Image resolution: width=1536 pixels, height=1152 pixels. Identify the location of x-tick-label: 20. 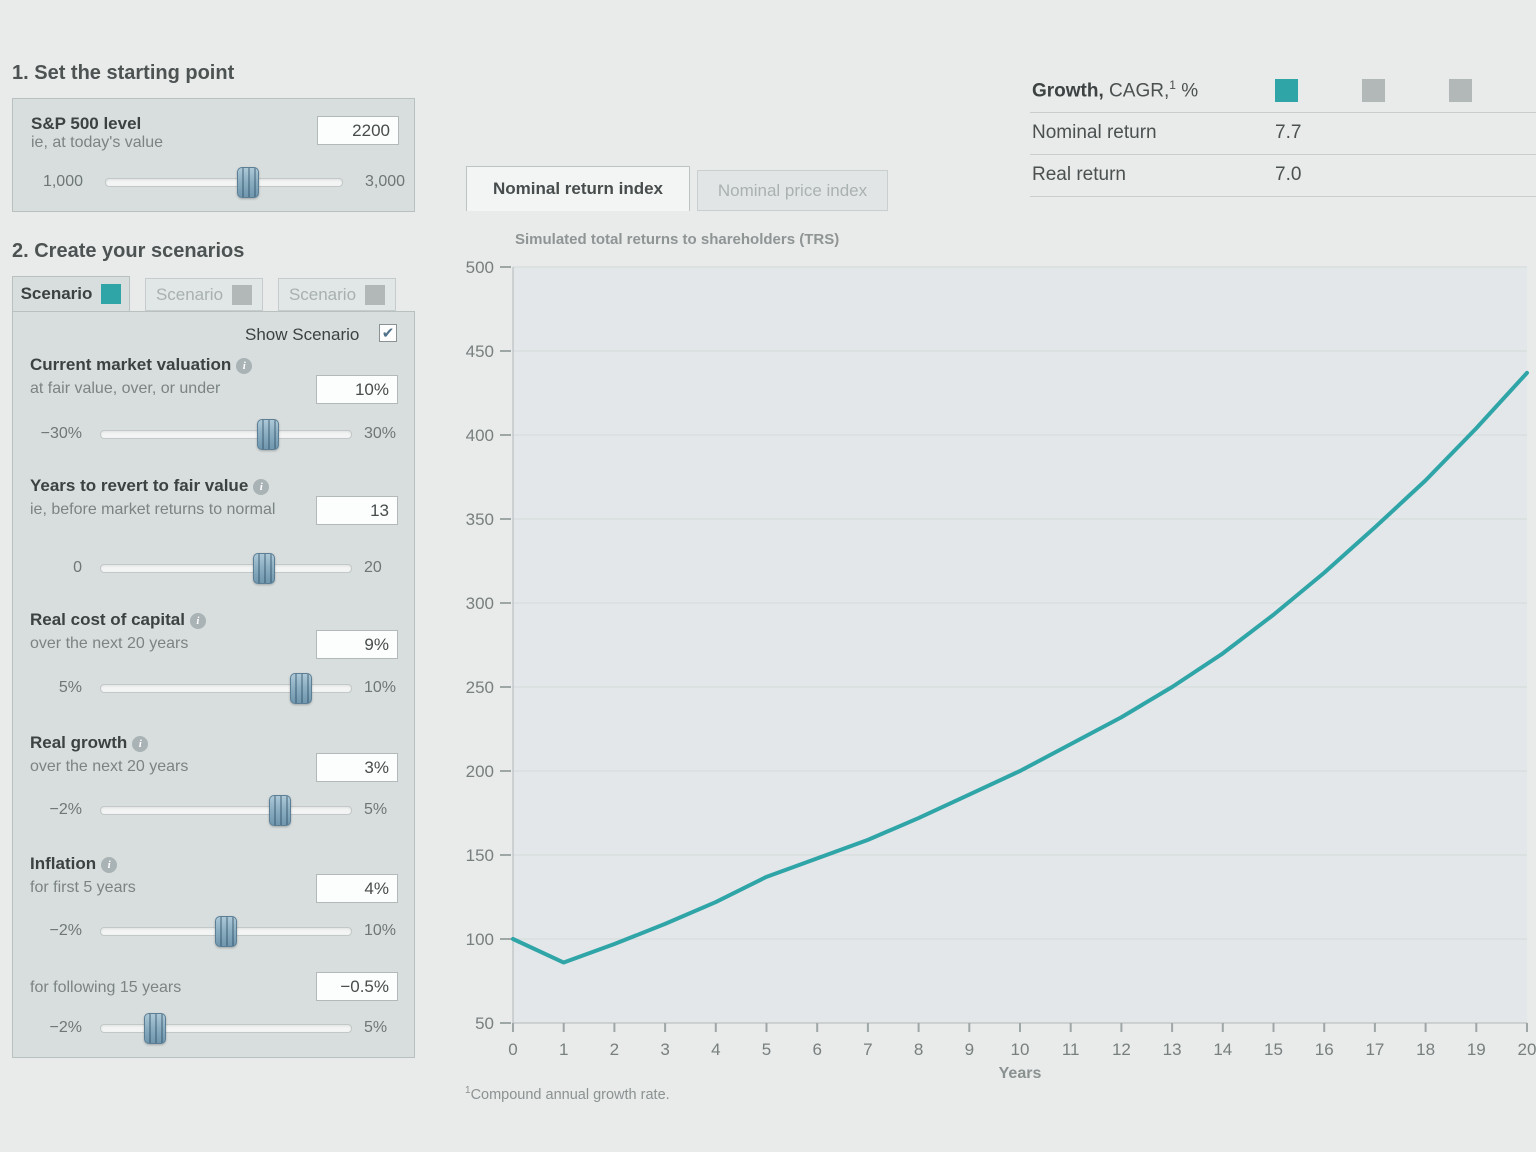
(1527, 1049).